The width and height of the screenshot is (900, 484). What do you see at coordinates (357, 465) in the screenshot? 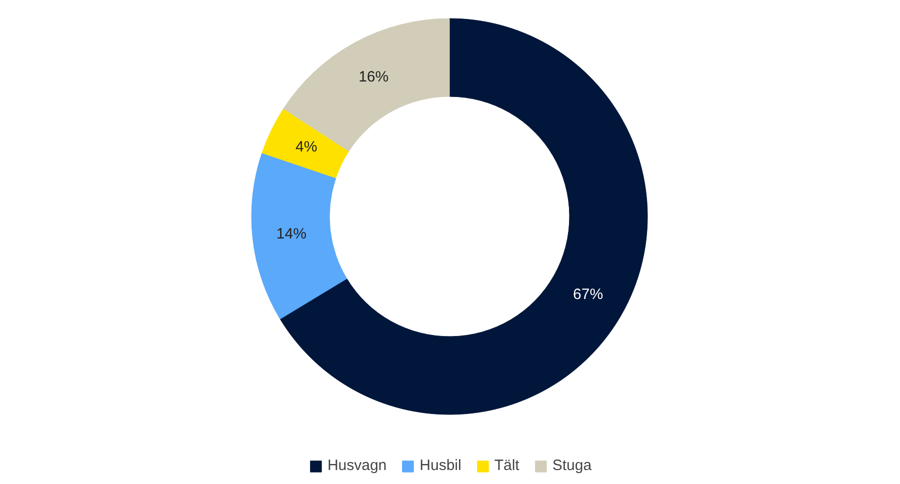
I see `legend-label: Husvagn` at bounding box center [357, 465].